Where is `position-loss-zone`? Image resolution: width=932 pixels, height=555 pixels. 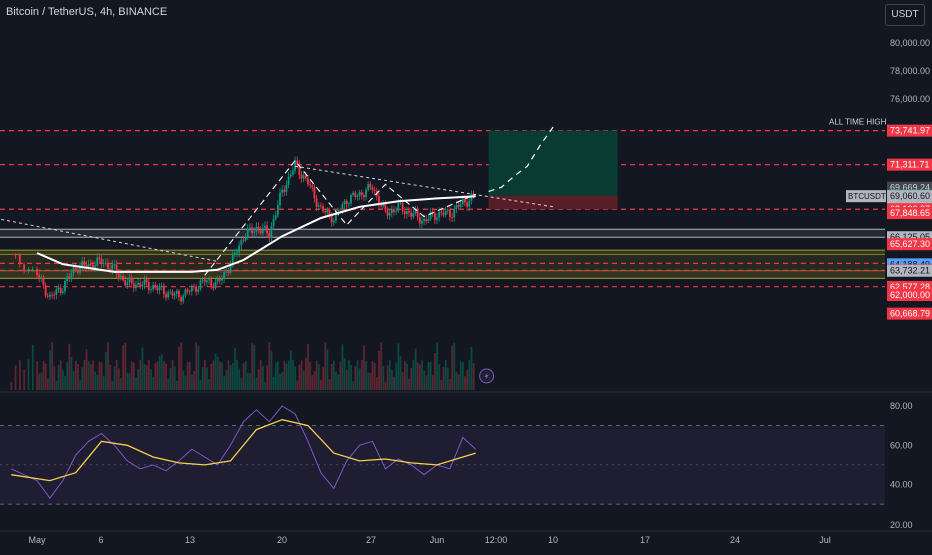 position-loss-zone is located at coordinates (553, 202).